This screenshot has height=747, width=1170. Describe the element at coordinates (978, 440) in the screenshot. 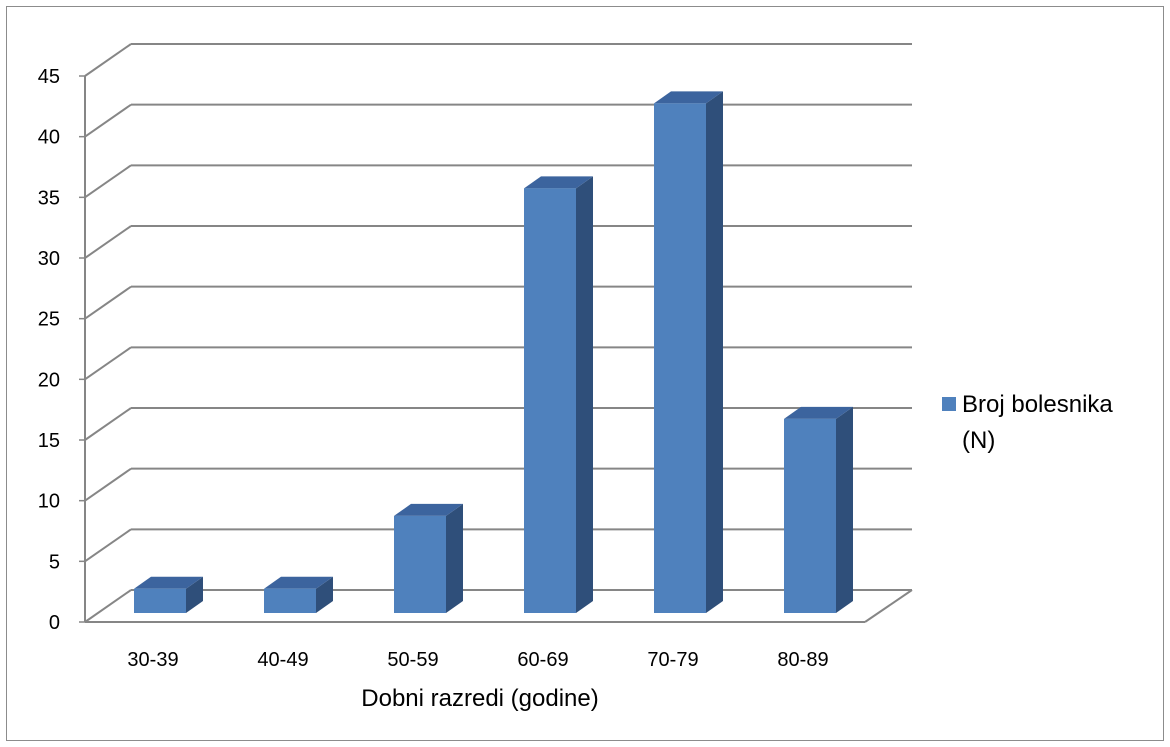

I see `legend-label-line2: (N)` at that location.